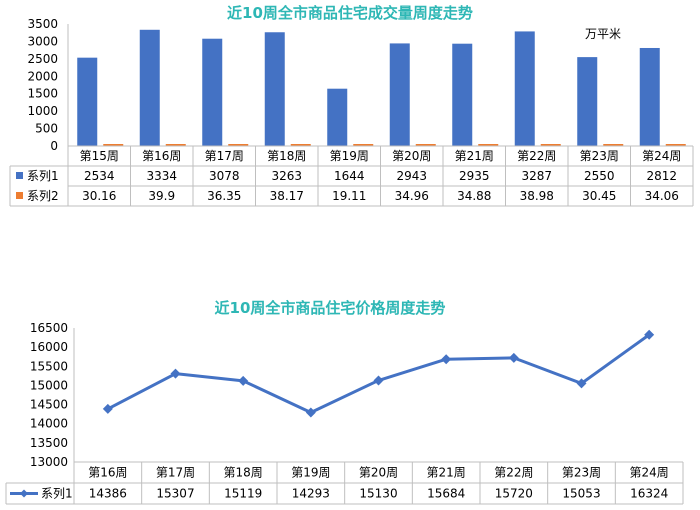 The width and height of the screenshot is (700, 510). What do you see at coordinates (412, 196) in the screenshot?
I see `chart1-data-label: 34.96` at bounding box center [412, 196].